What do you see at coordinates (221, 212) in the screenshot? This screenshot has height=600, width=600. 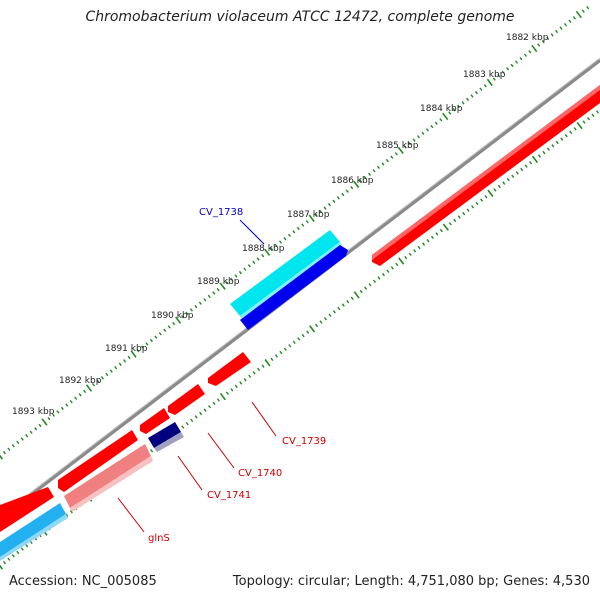 I see `gene-label-CV_1738: CV_1738` at bounding box center [221, 212].